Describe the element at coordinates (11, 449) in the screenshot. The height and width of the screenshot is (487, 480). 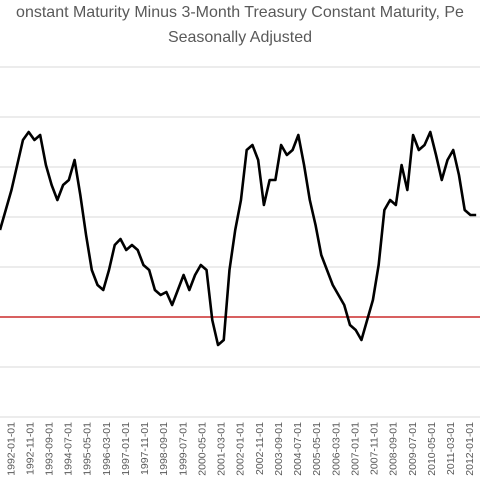
I see `x-tick-label: 1992-01-01` at that location.